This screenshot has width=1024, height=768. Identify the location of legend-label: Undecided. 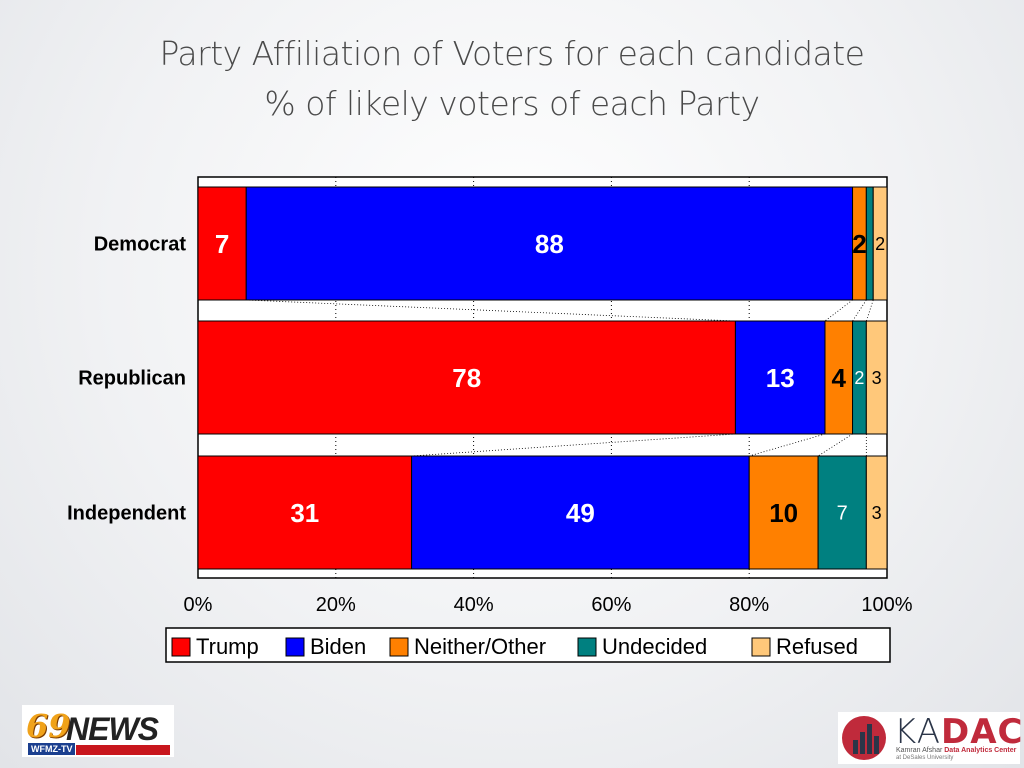
(654, 646).